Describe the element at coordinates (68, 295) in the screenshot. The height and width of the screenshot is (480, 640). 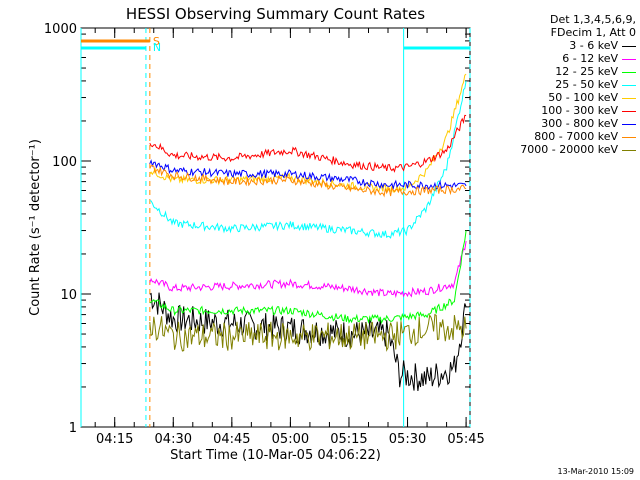
I see `y-tick-label: 10` at that location.